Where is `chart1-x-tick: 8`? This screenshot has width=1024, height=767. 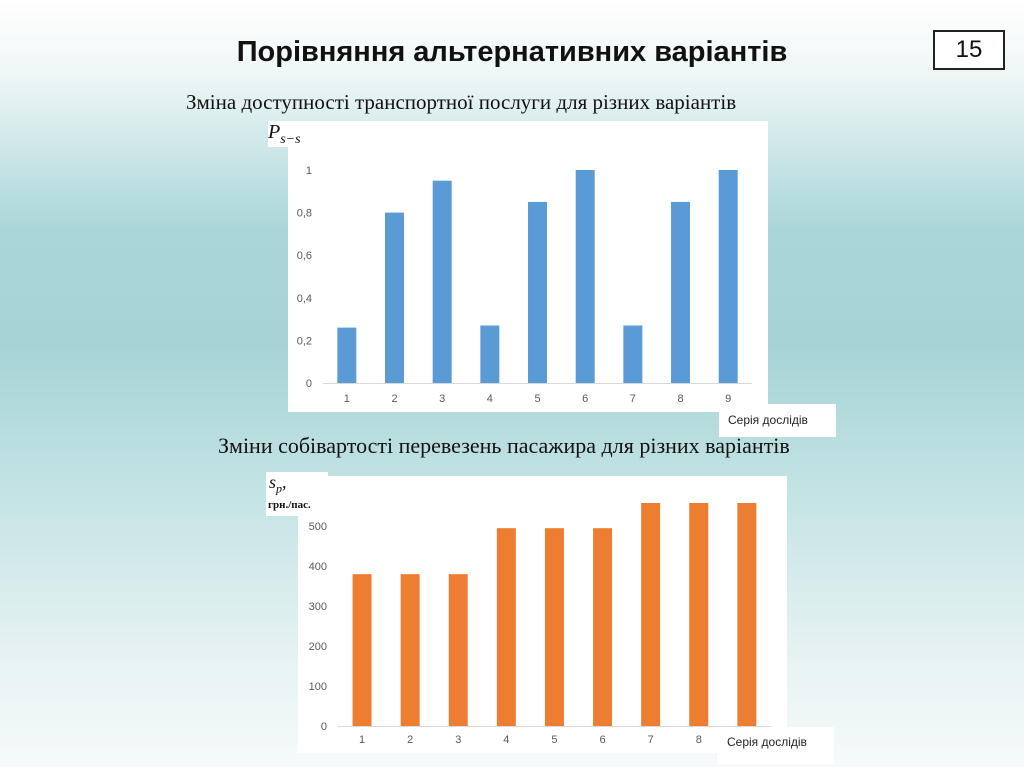
chart1-x-tick: 8 is located at coordinates (680, 399).